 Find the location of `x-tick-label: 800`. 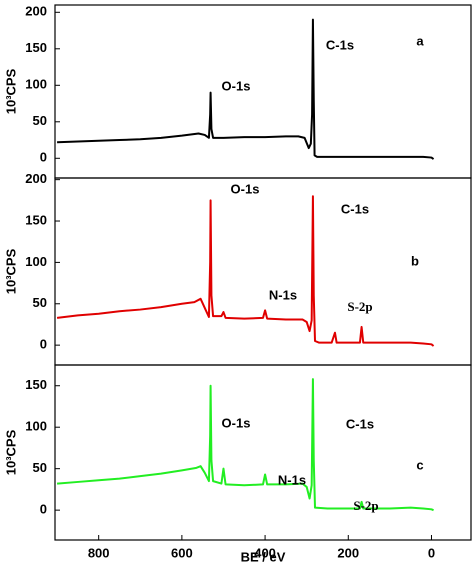

x-tick-label: 800 is located at coordinates (99, 552).